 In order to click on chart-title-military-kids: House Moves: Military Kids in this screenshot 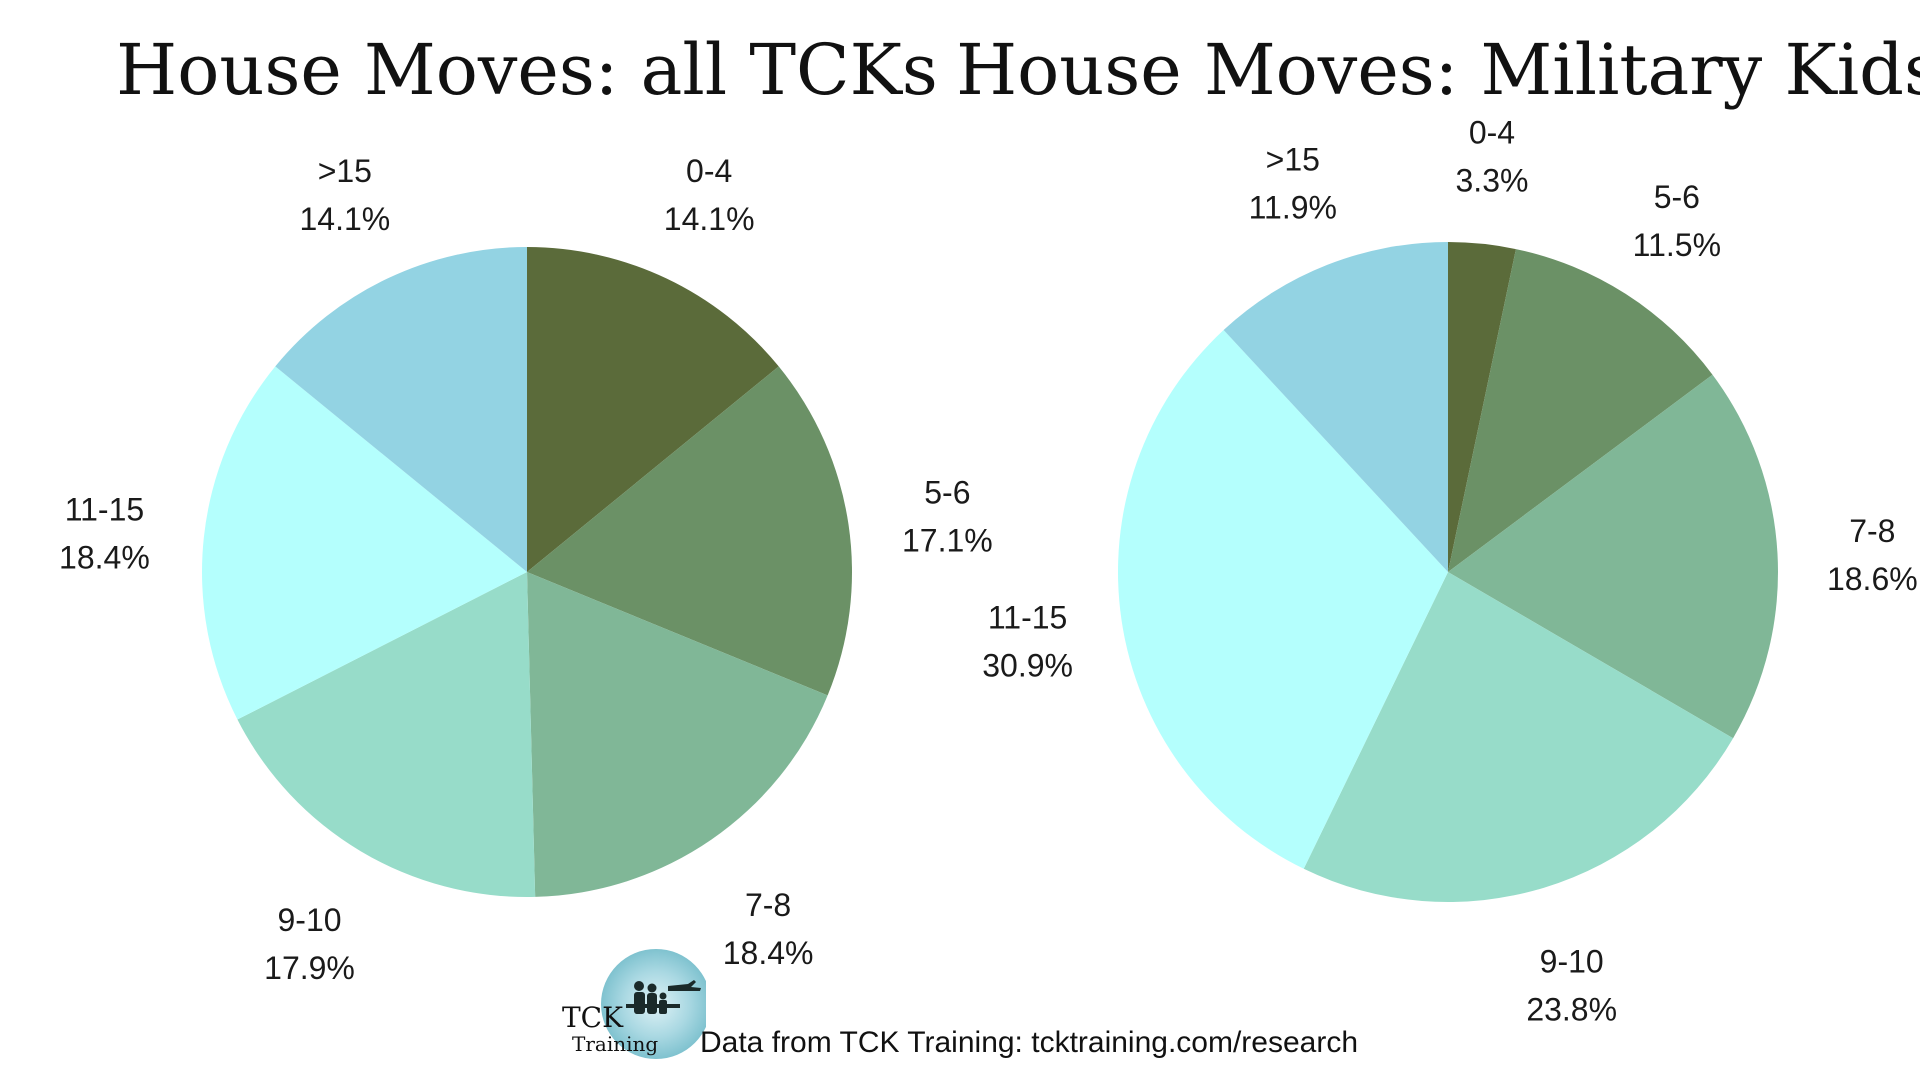, I will do `click(1438, 70)`.